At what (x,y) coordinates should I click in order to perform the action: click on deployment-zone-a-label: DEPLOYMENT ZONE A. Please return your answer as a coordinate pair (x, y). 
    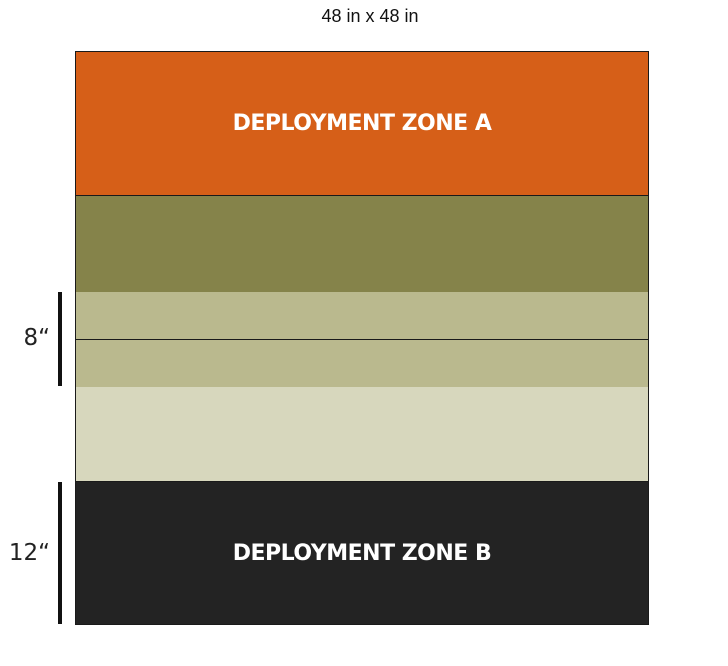
    Looking at the image, I should click on (362, 123).